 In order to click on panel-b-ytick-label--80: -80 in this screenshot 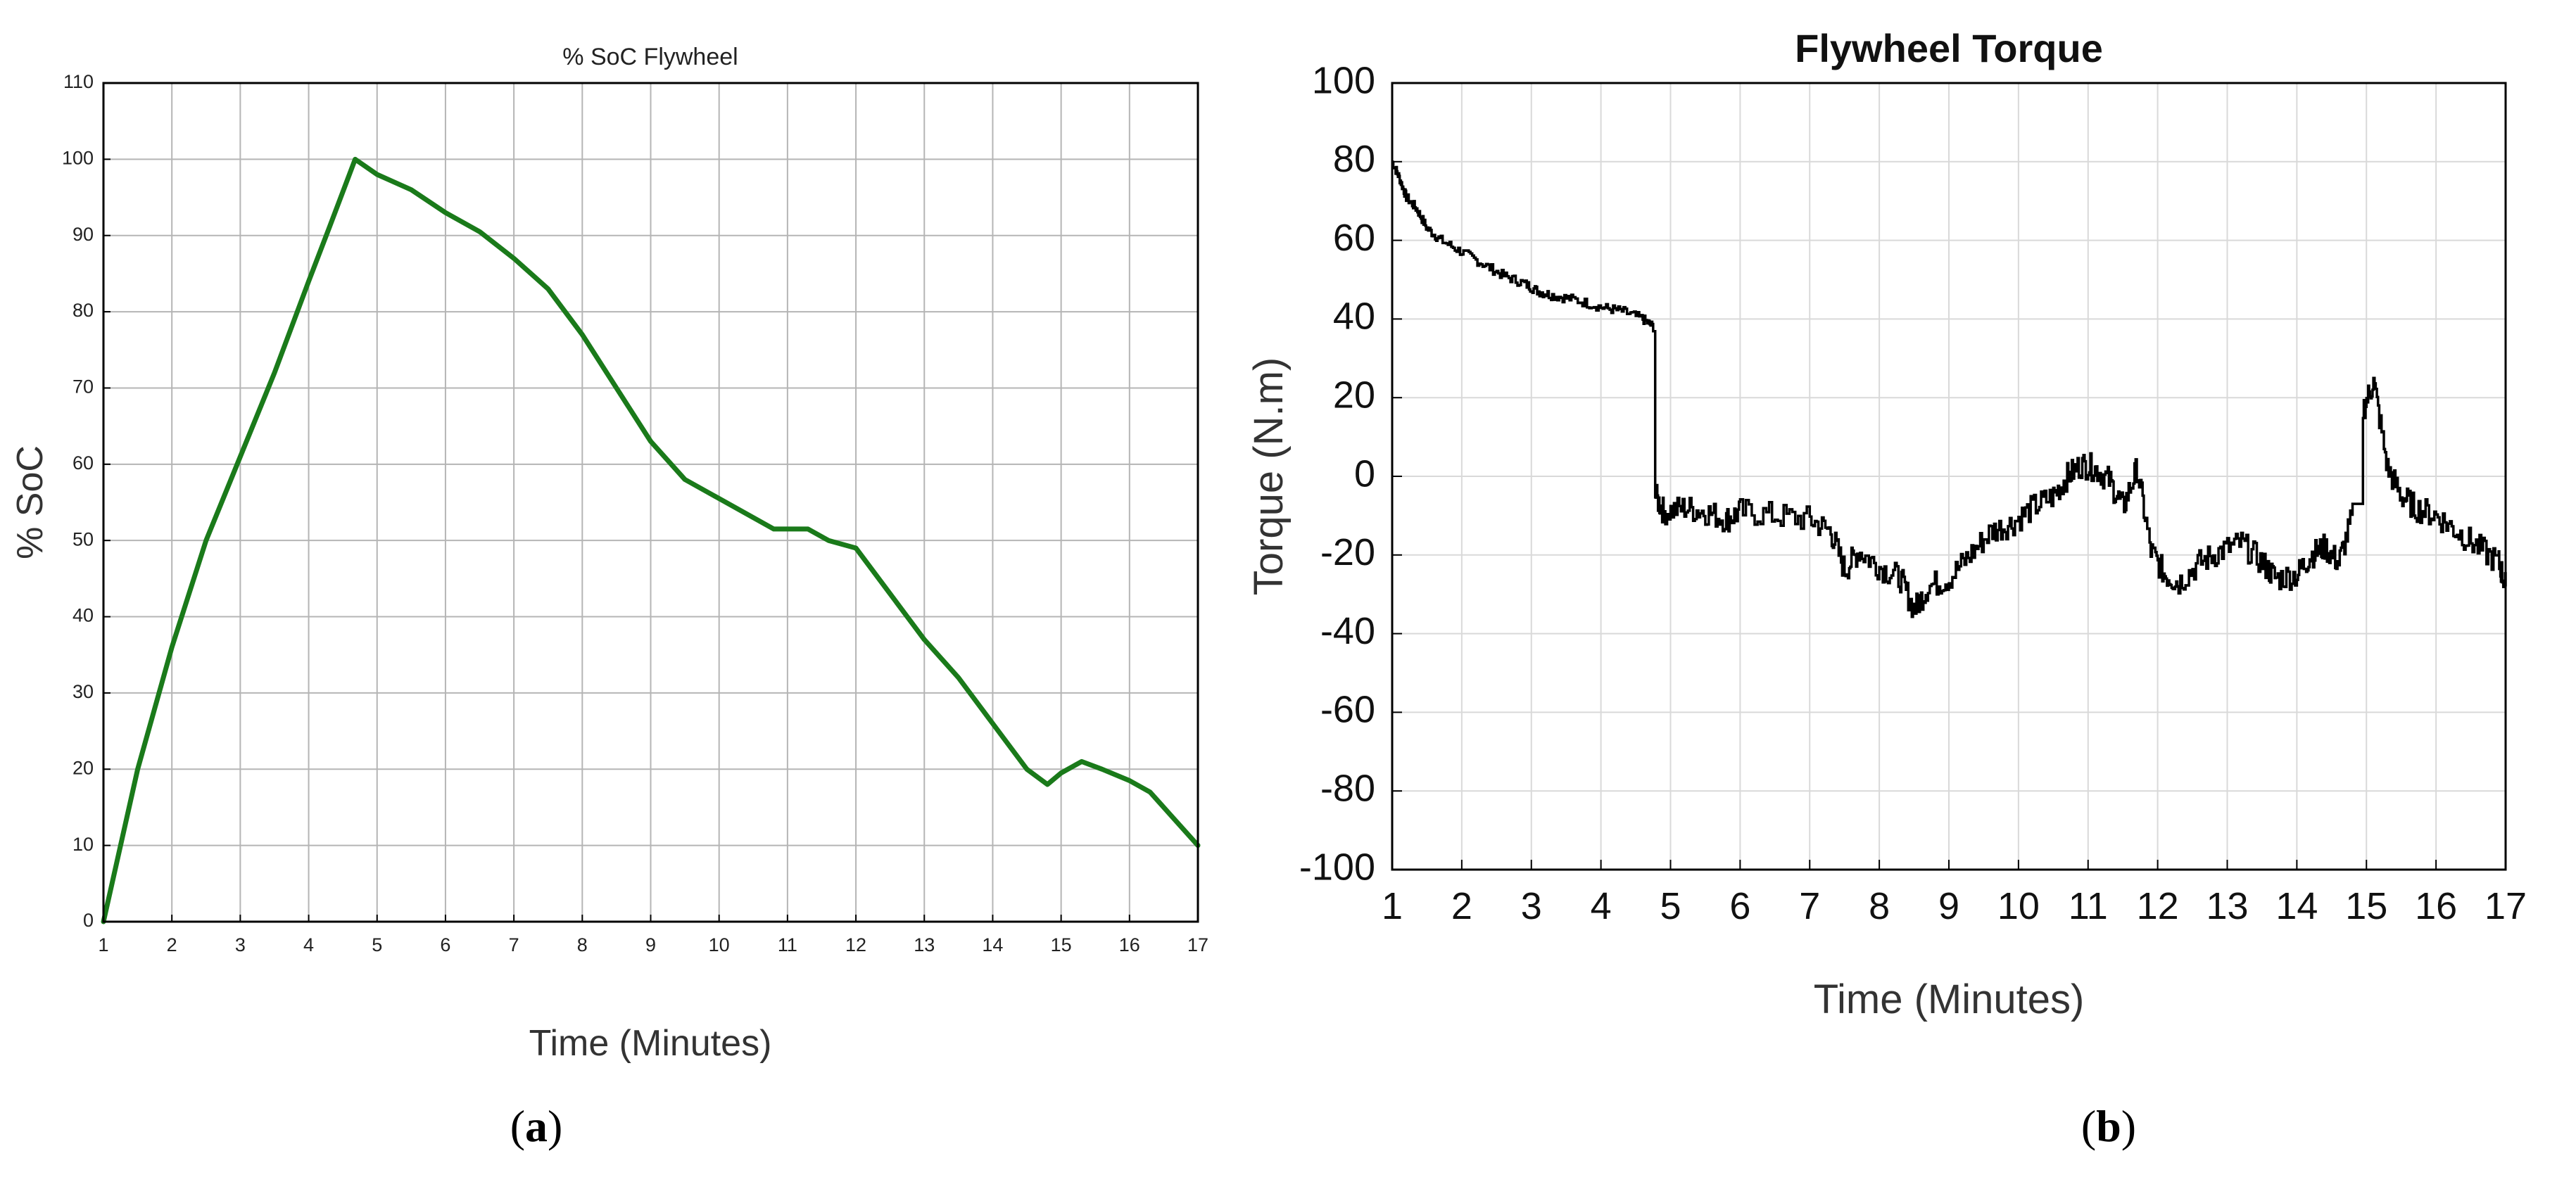, I will do `click(1347, 788)`.